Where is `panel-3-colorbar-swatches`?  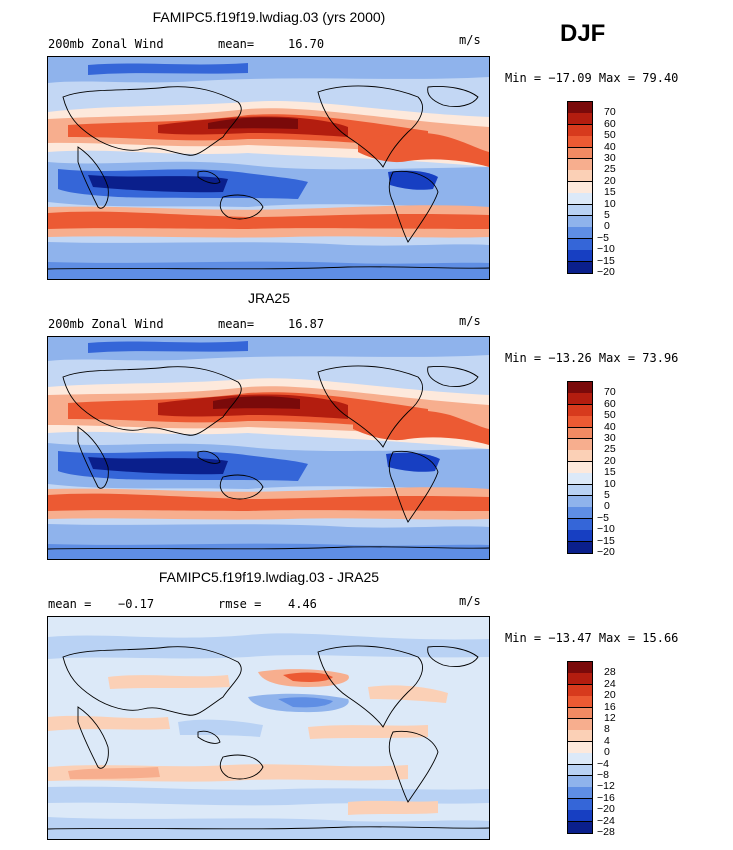 panel-3-colorbar-swatches is located at coordinates (580, 747).